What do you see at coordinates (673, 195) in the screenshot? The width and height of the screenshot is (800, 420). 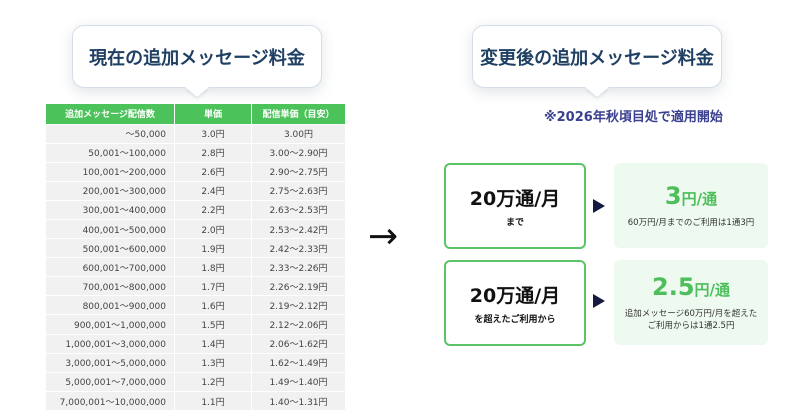 I see `tier-1-price: 3` at bounding box center [673, 195].